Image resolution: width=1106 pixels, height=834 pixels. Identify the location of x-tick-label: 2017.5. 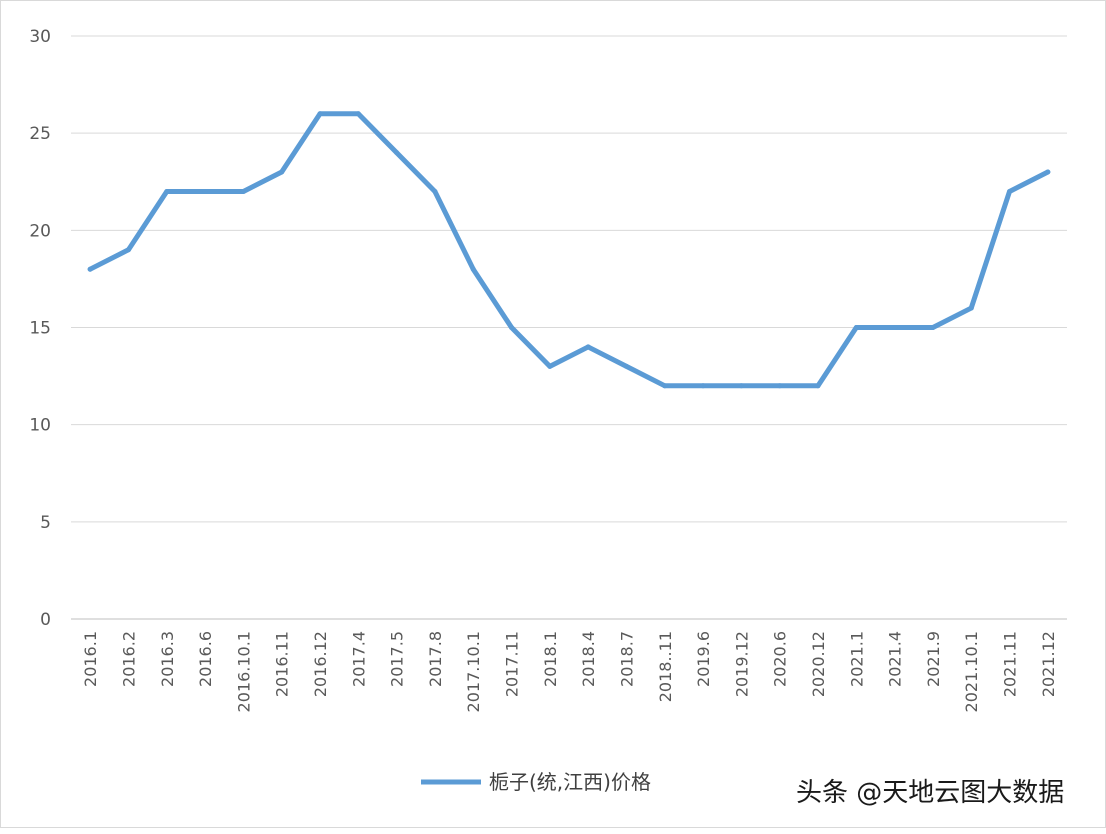
(397, 659).